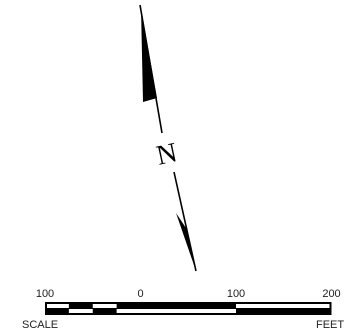 Image resolution: width=359 pixels, height=333 pixels. Describe the element at coordinates (186, 242) in the screenshot. I see `north-arrow-lower-fin` at that location.